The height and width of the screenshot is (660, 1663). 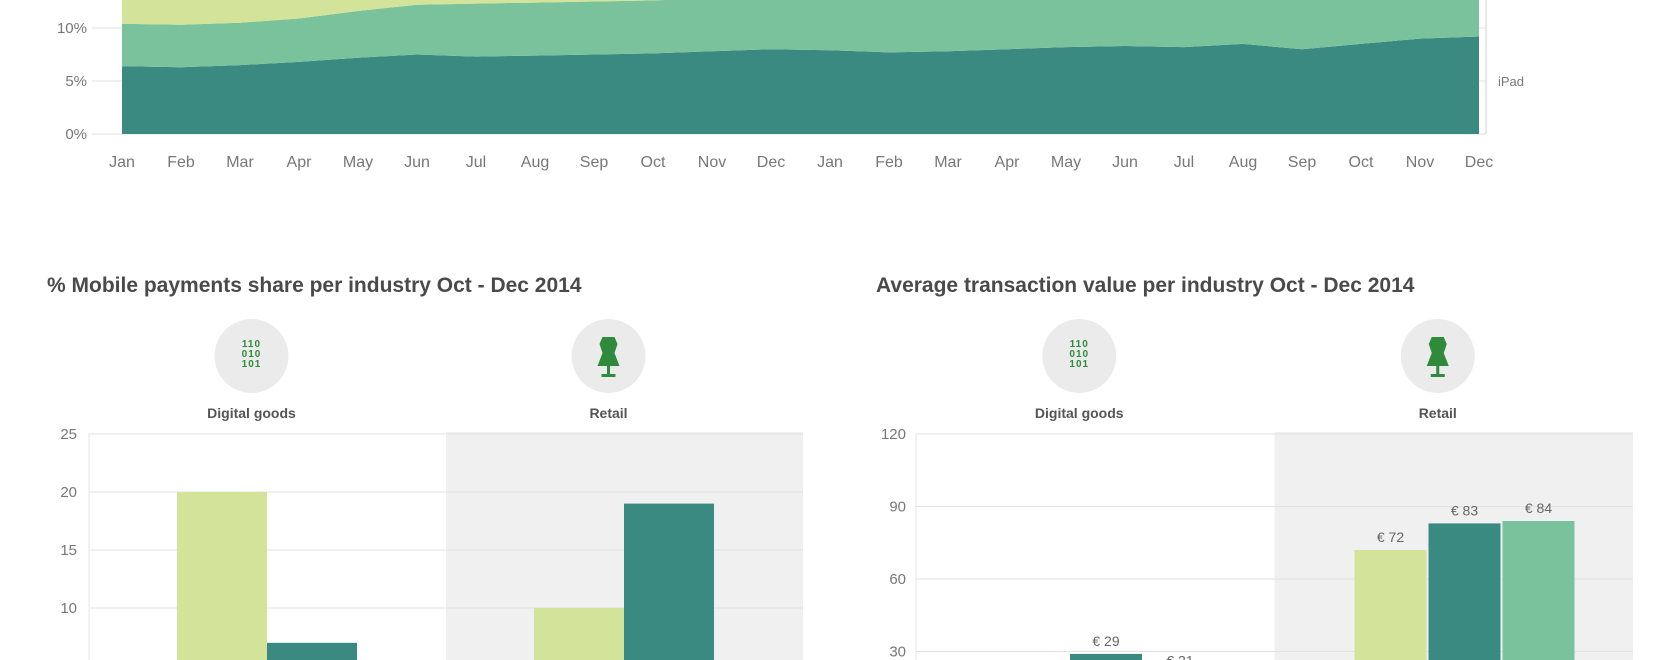 I want to click on atv-category-label: Retail, so click(x=1438, y=413).